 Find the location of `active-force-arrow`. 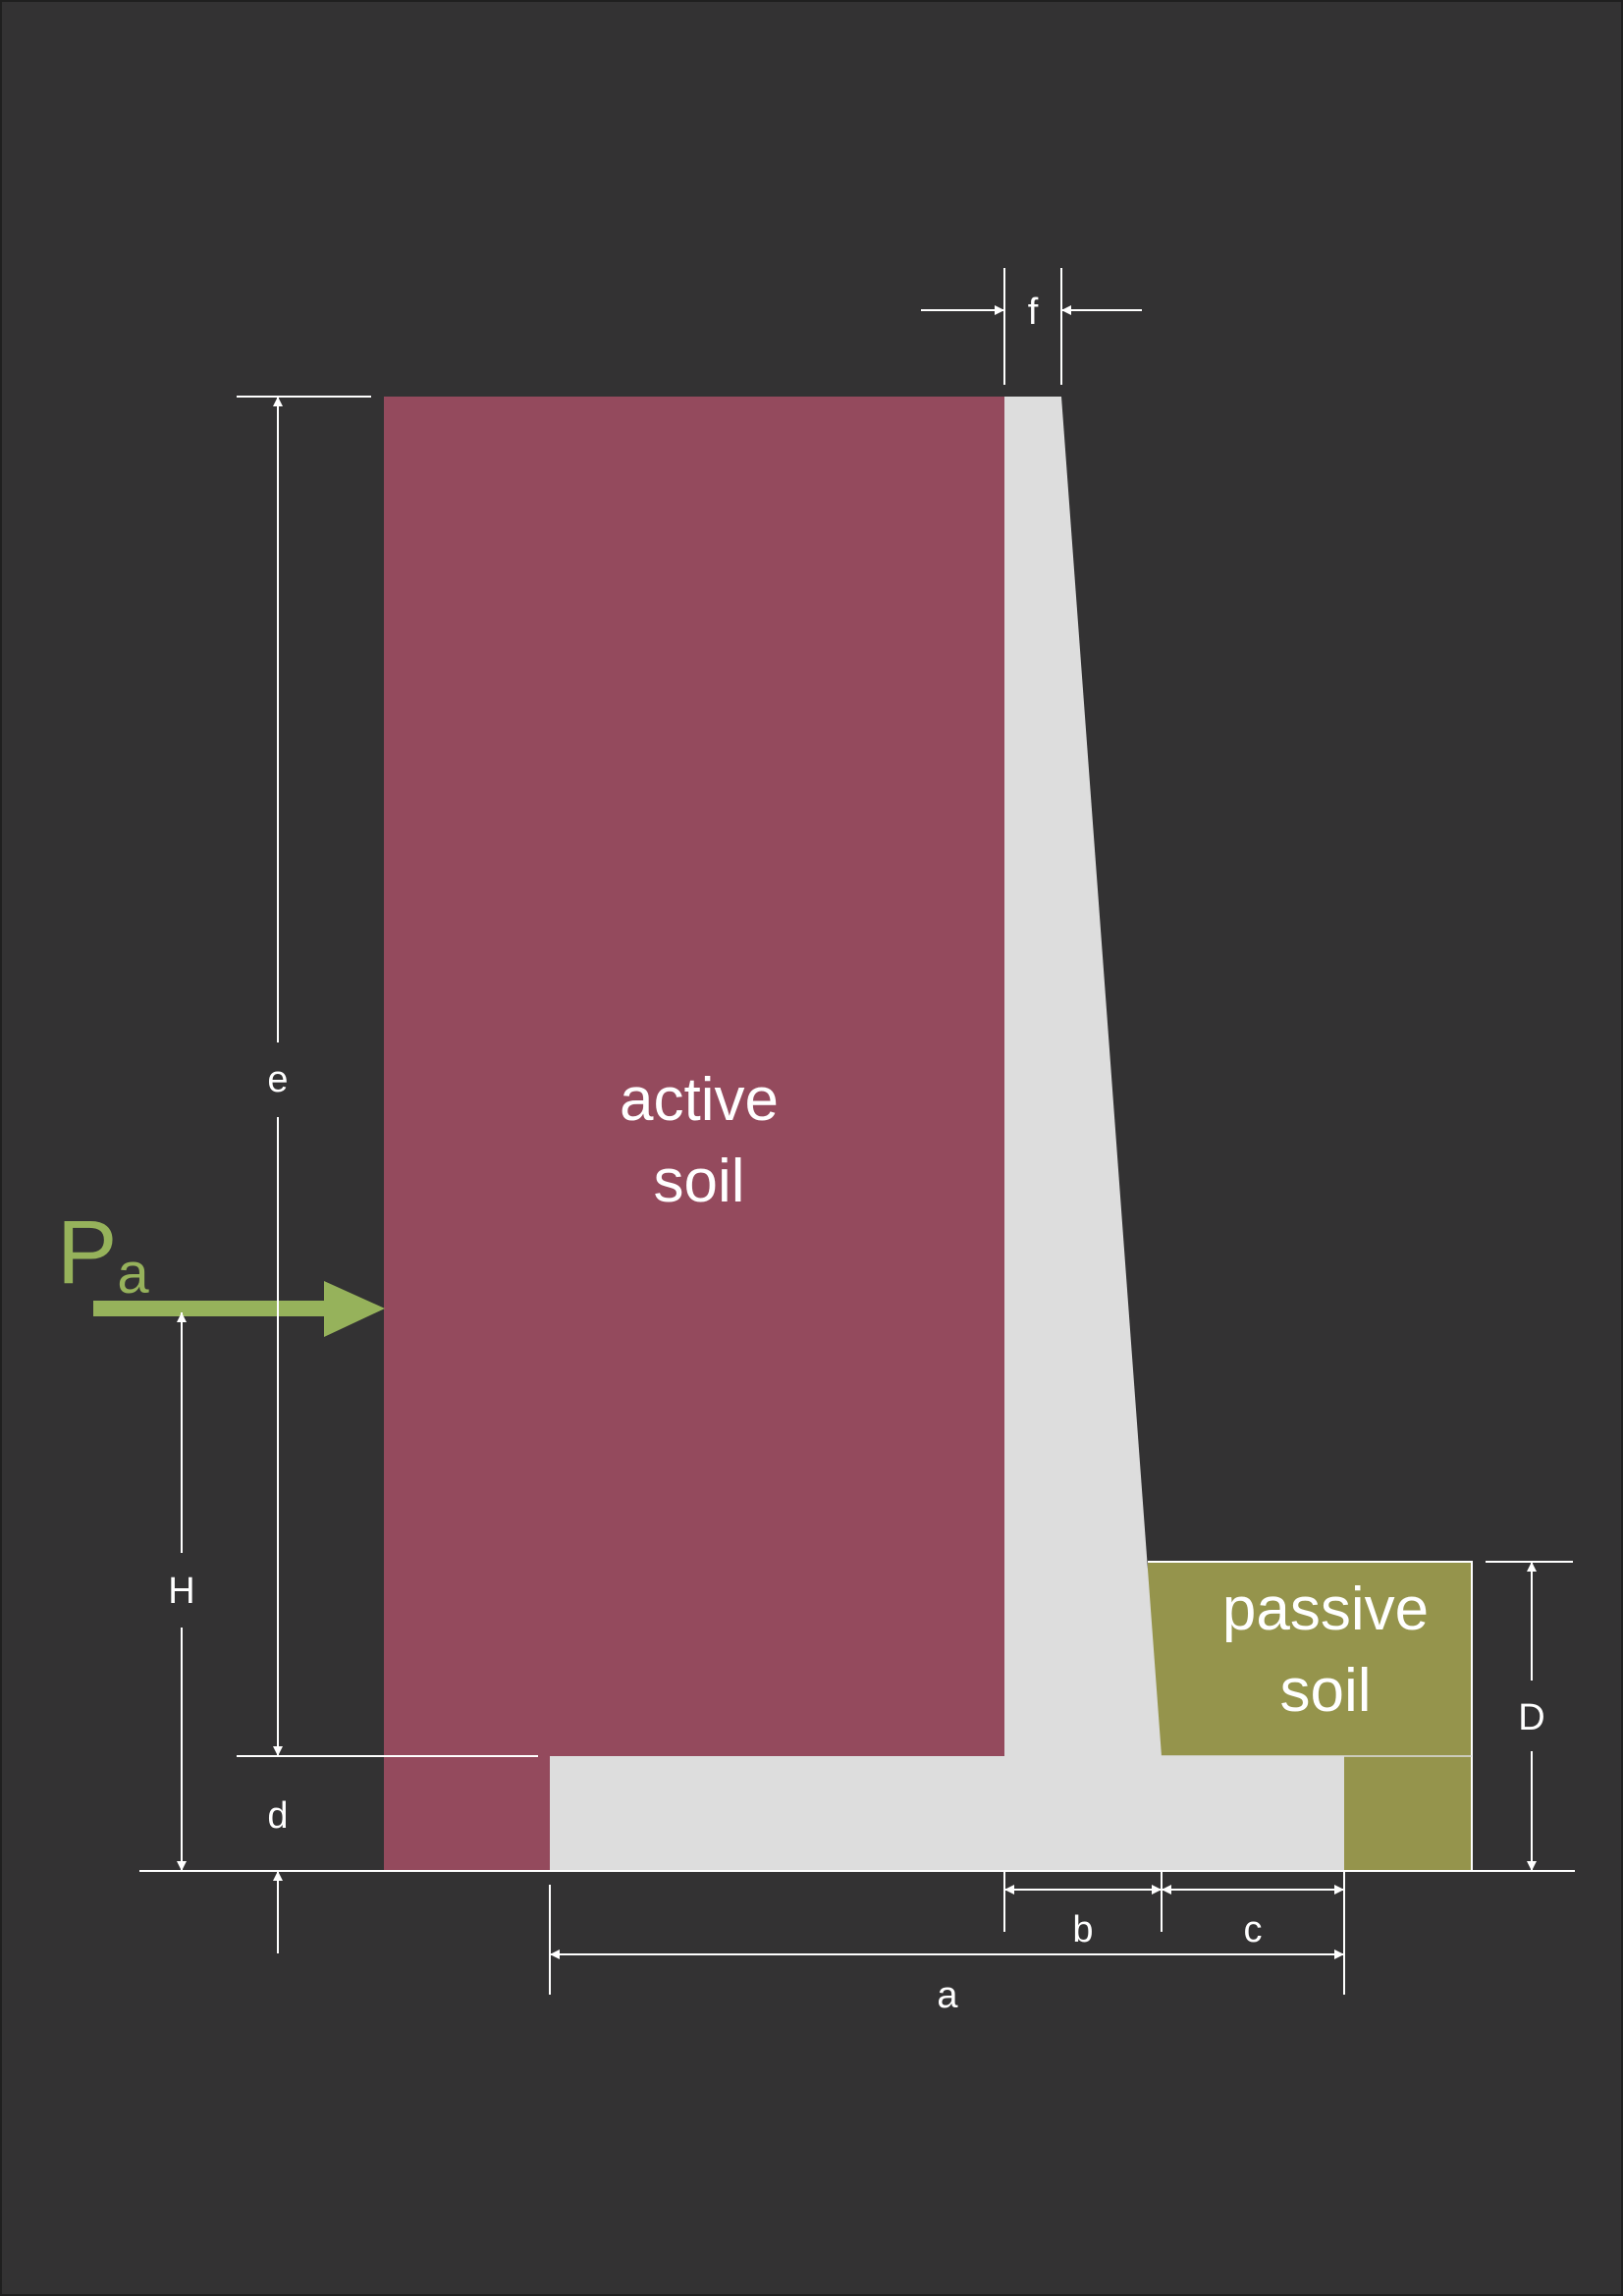

active-force-arrow is located at coordinates (239, 1309).